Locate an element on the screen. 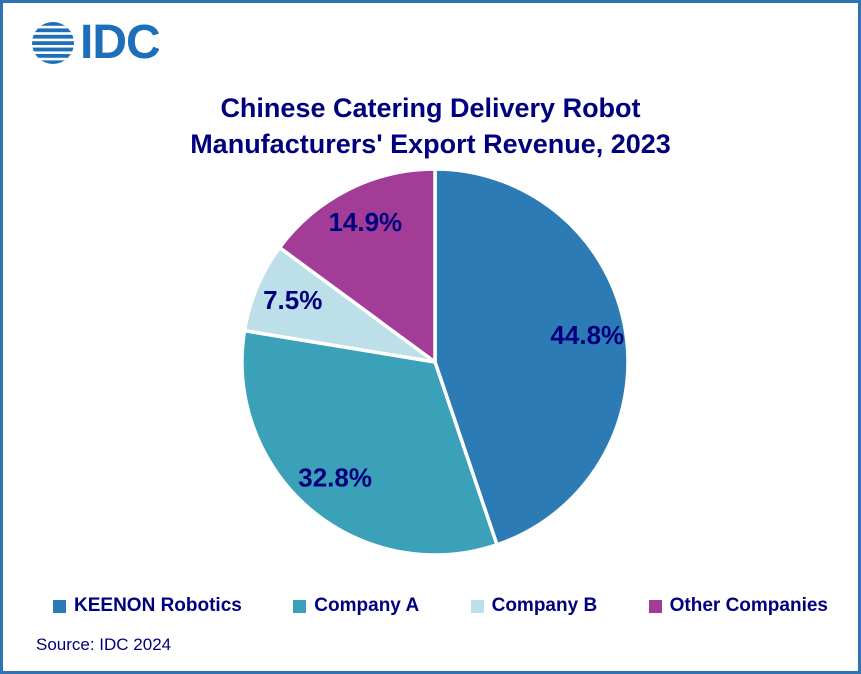 Image resolution: width=861 pixels, height=674 pixels. idc-logo: IDC is located at coordinates (95, 42).